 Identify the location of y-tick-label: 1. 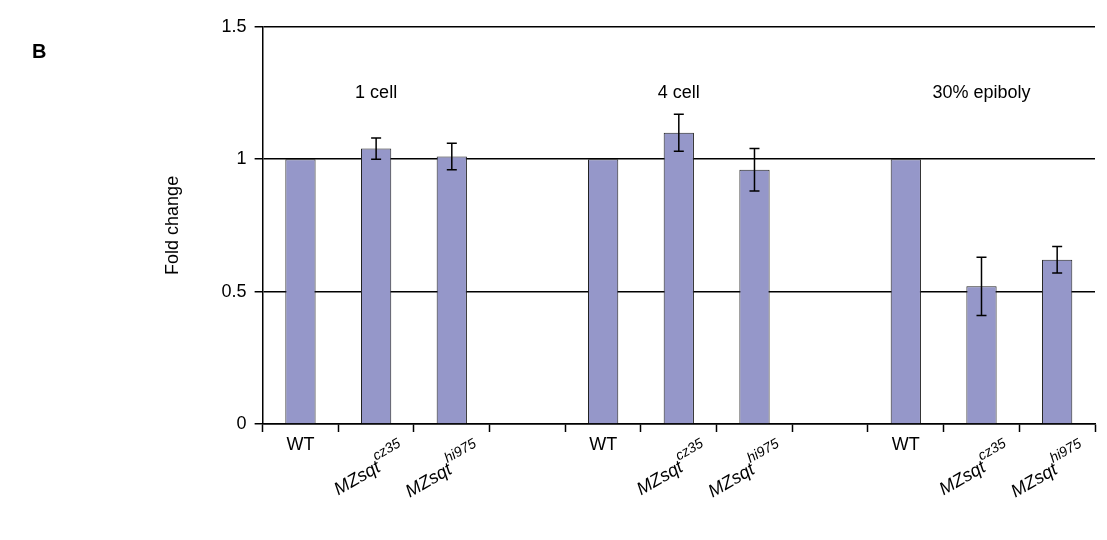
(241, 158).